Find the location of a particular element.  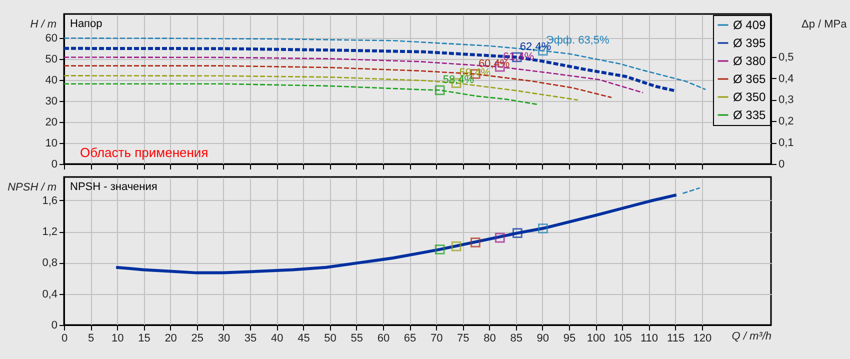

y2-tick-label: 0,1 is located at coordinates (786, 143).